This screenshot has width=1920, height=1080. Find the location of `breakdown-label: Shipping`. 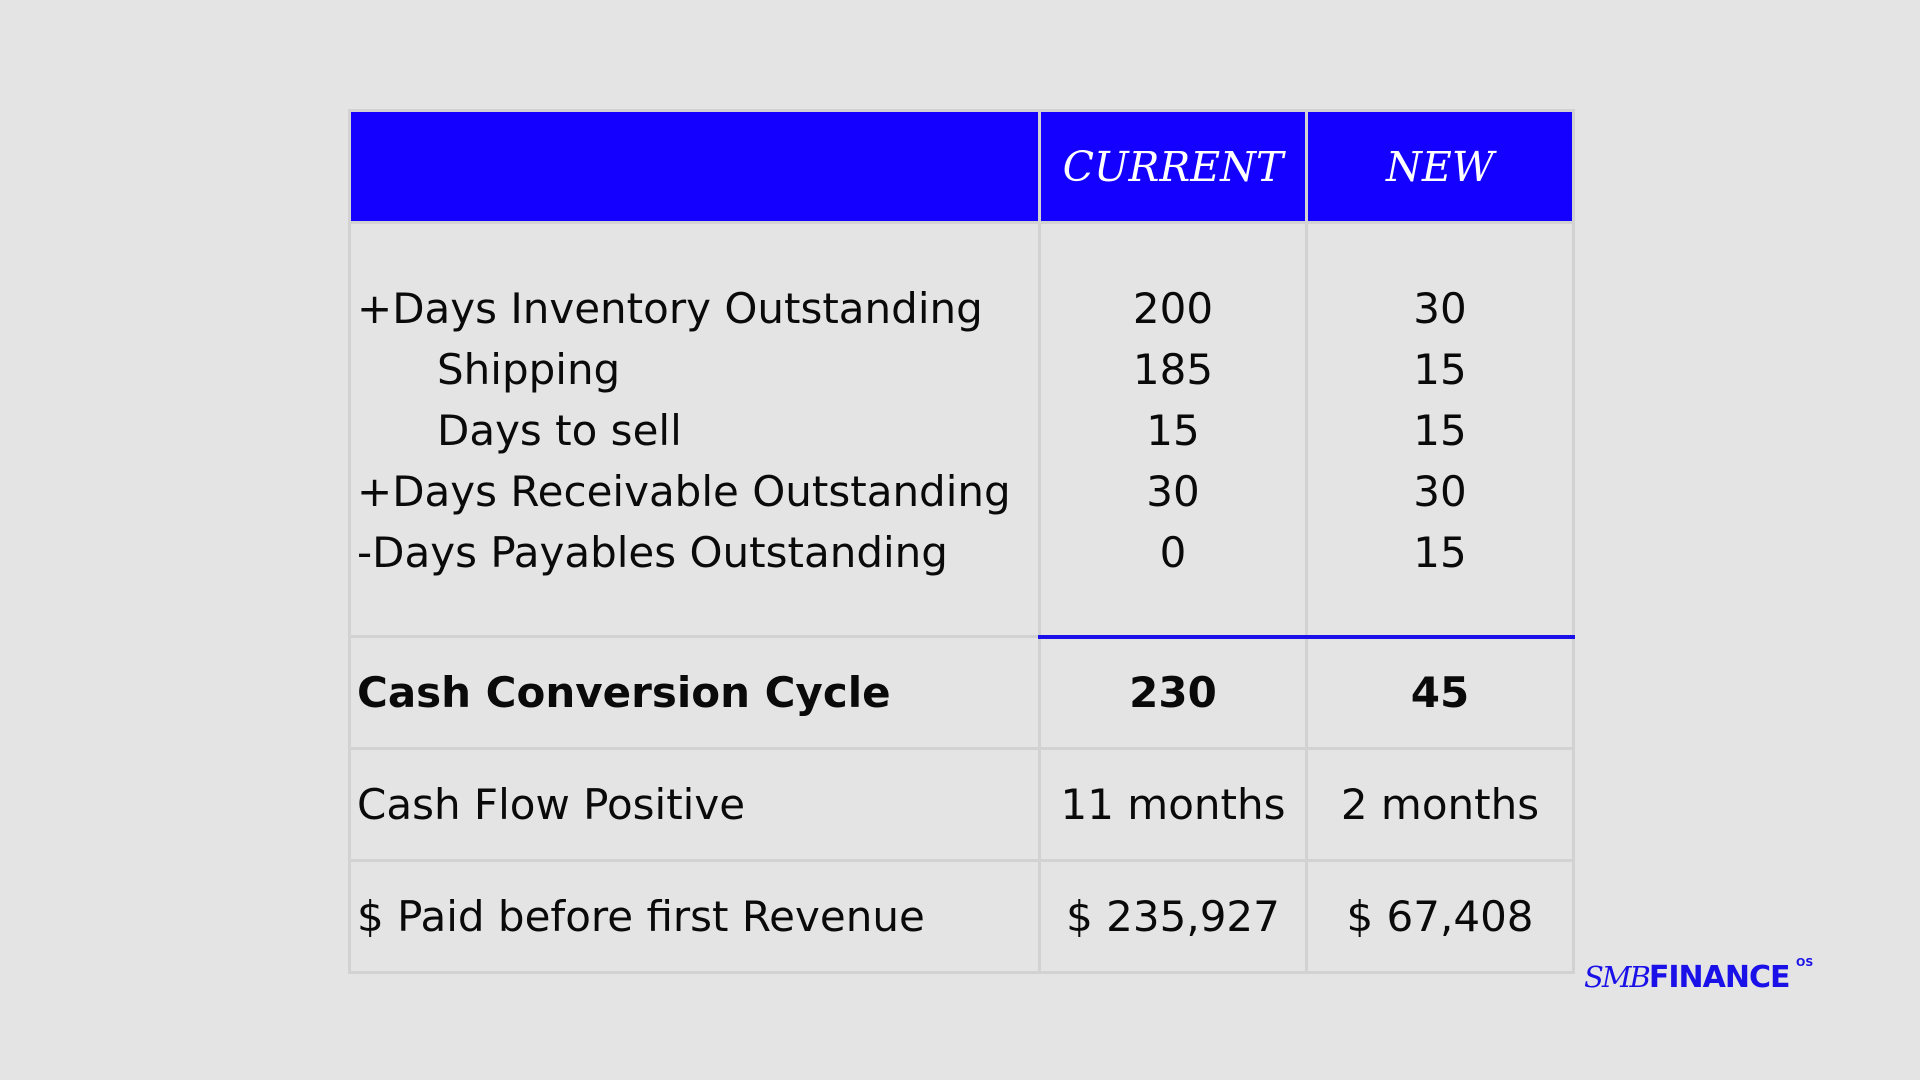

breakdown-label: Shipping is located at coordinates (529, 369).